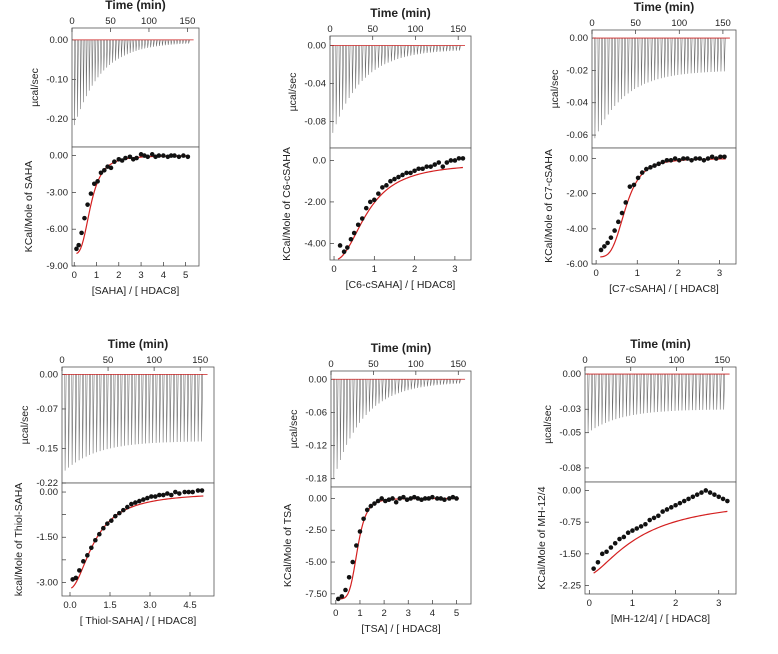  What do you see at coordinates (570, 554) in the screenshot?
I see `enthalpy-tick-label: -1.50` at bounding box center [570, 554].